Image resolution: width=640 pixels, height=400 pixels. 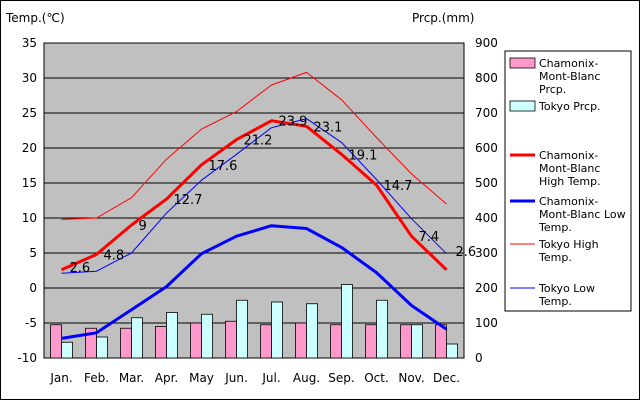 What do you see at coordinates (328, 127) in the screenshot?
I see `data-label: 23.1` at bounding box center [328, 127].